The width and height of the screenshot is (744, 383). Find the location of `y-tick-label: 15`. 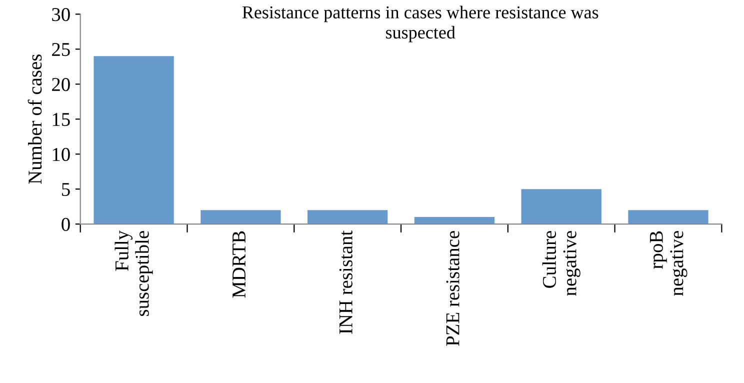

y-tick-label: 15 is located at coordinates (61, 119).